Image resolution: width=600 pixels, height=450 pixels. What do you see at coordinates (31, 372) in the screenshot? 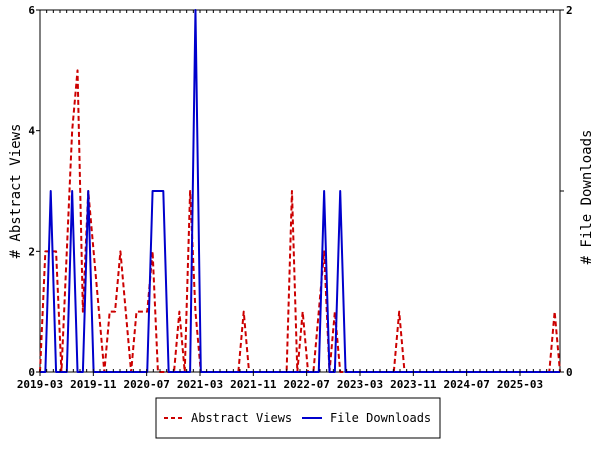
I see `y-left-tick-label: 0` at bounding box center [31, 372].